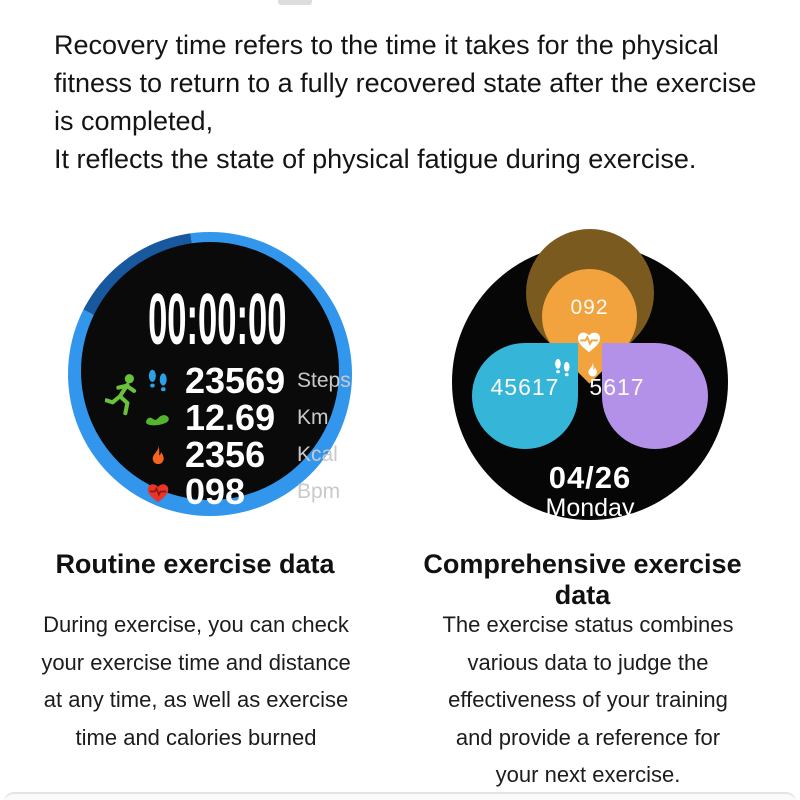 This screenshot has height=800, width=800. Describe the element at coordinates (525, 387) in the screenshot. I see `steps-value: 45617` at that location.